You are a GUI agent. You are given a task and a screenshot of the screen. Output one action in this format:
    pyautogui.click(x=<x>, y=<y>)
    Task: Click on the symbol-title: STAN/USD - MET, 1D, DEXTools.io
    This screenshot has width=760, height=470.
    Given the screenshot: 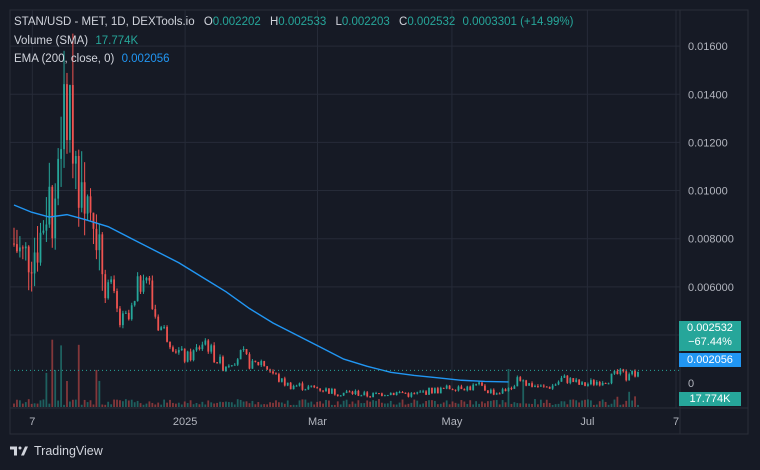 What is the action you would take?
    pyautogui.click(x=104, y=22)
    